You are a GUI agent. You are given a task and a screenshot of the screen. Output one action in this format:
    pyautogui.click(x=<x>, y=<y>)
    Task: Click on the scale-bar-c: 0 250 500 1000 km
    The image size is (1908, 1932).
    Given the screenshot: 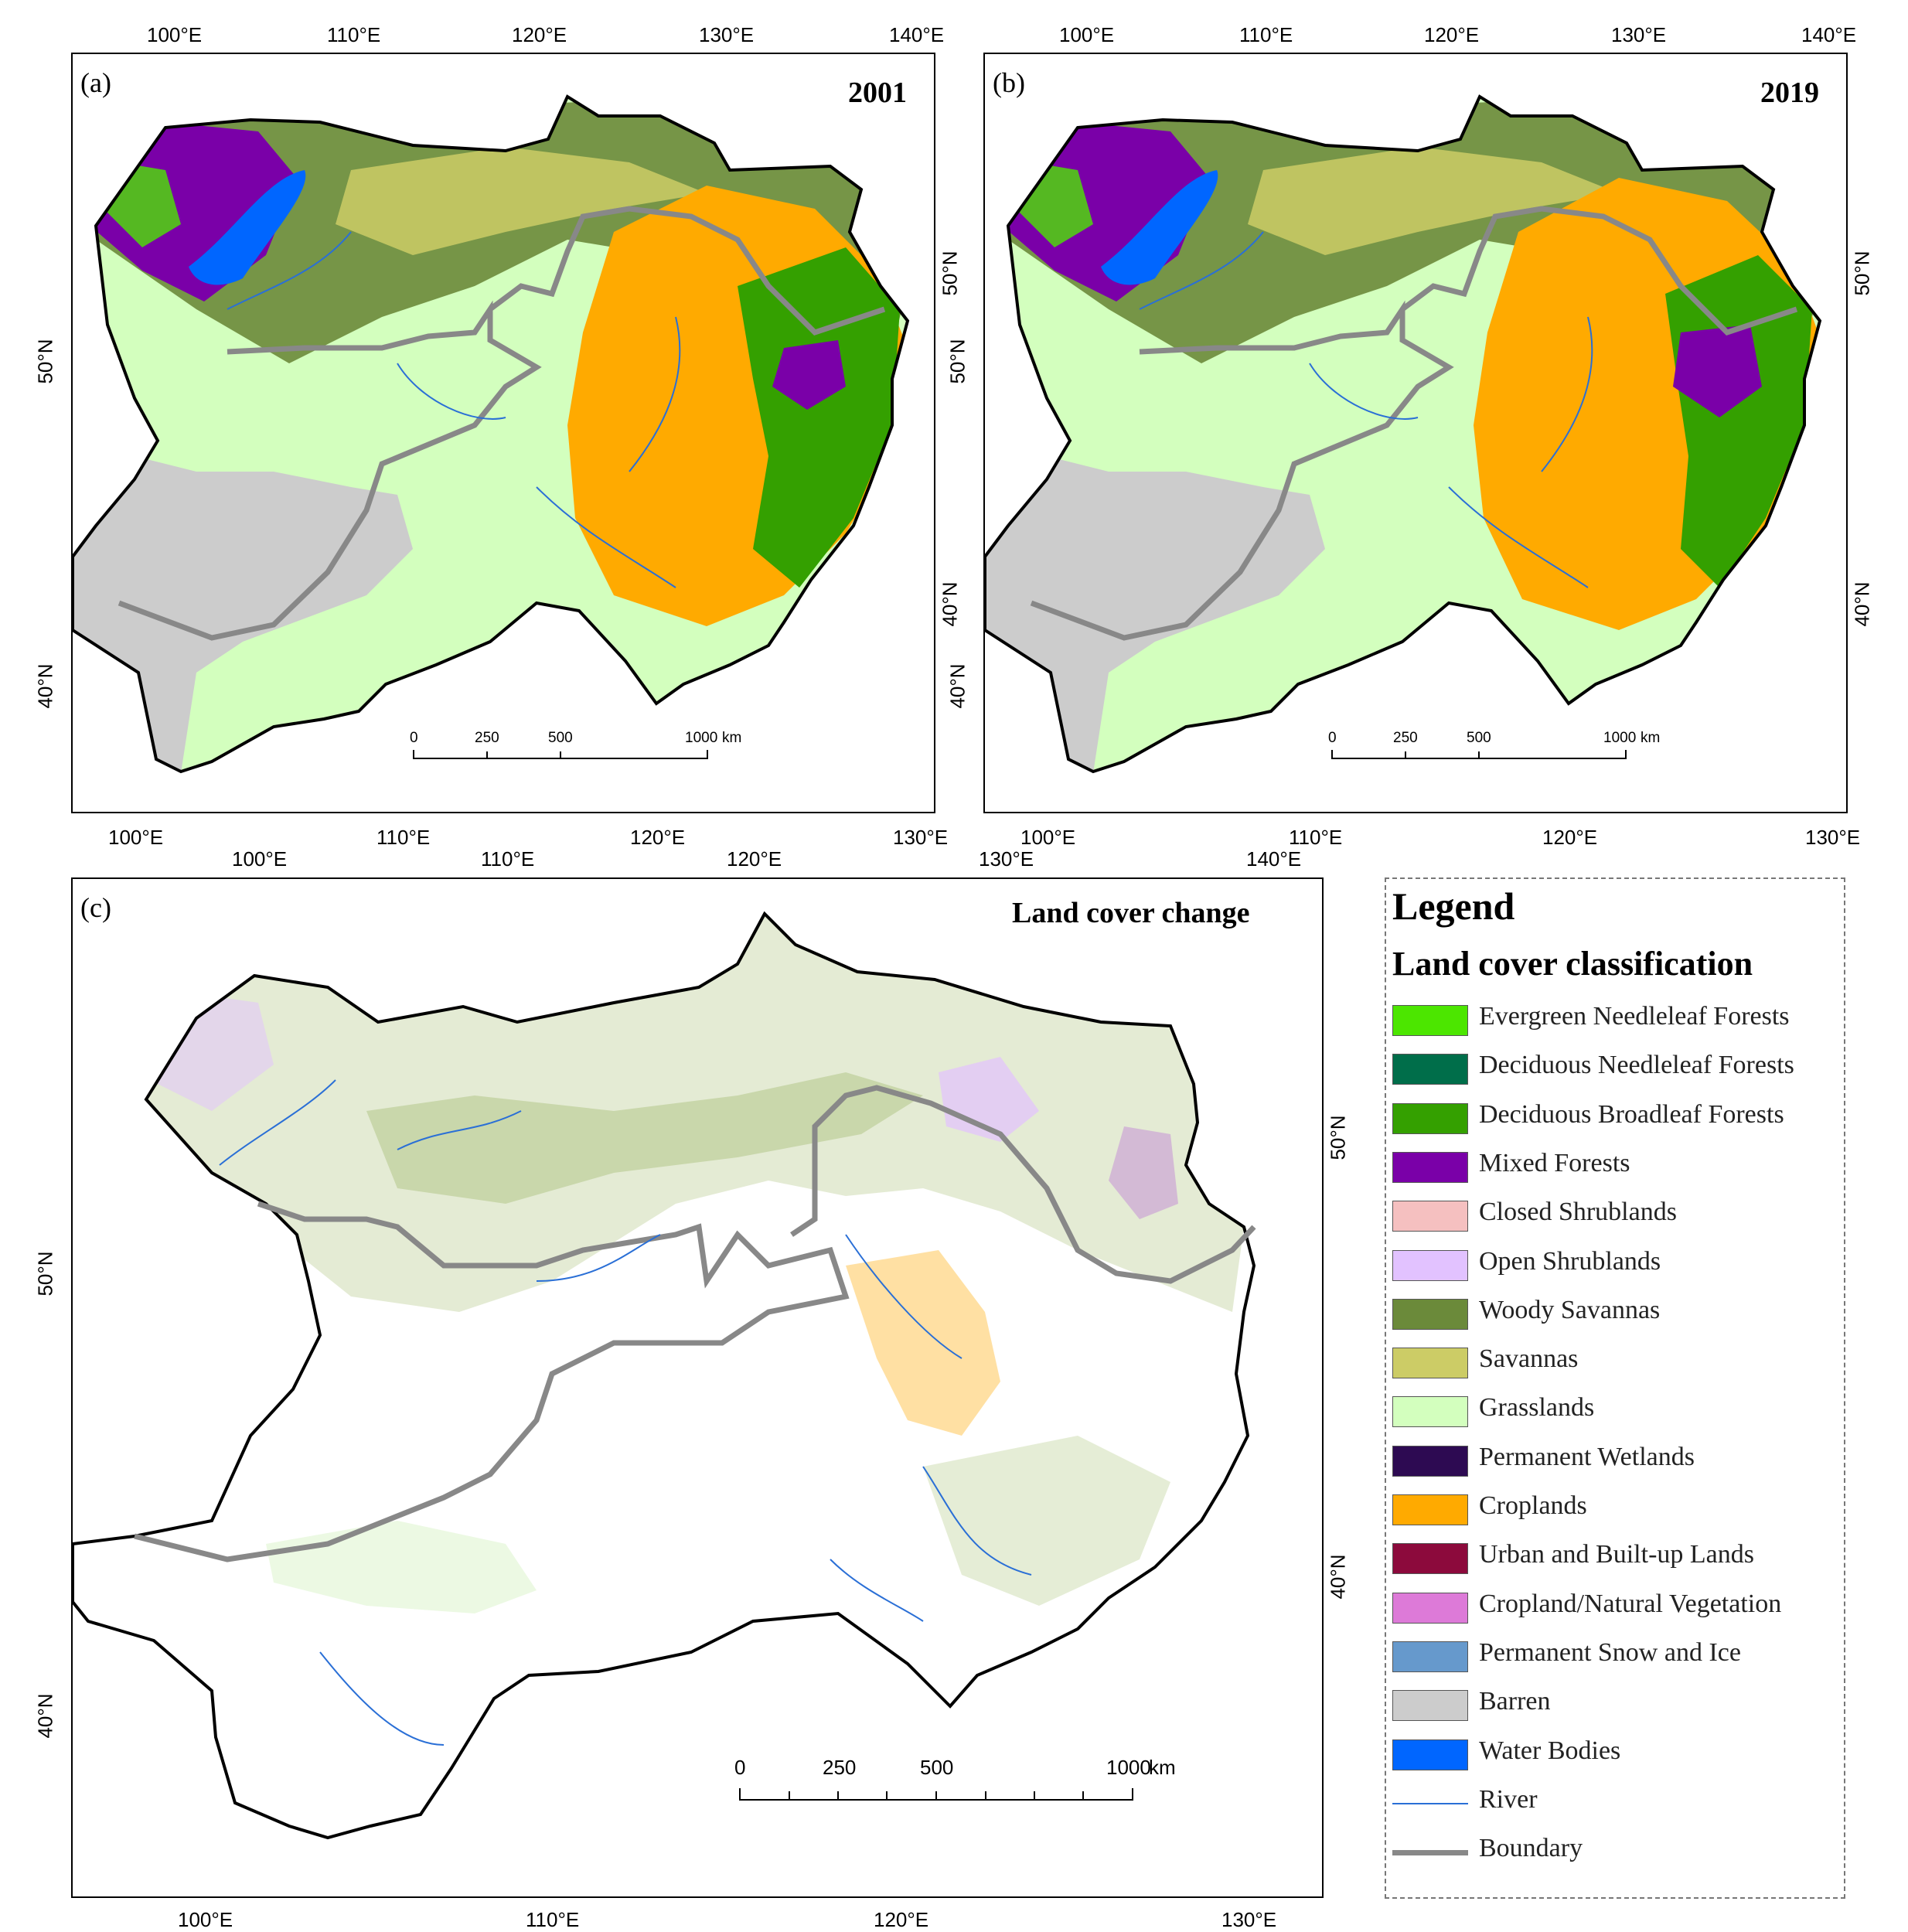 What is the action you would take?
    pyautogui.click(x=955, y=1789)
    